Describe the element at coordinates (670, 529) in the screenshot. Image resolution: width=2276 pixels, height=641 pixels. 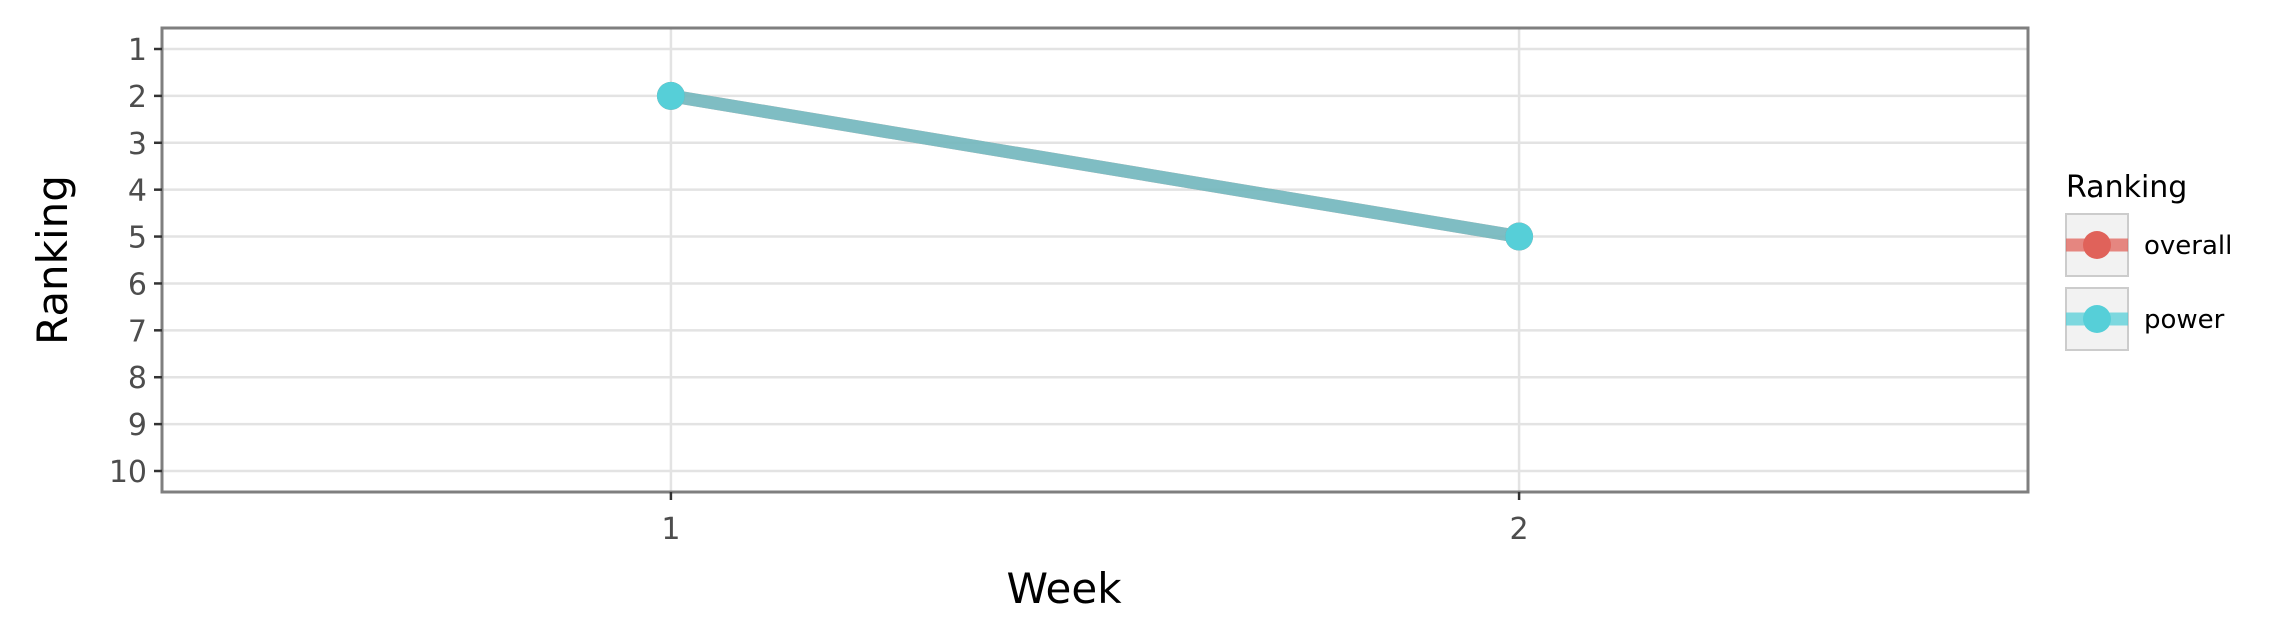
I see `x-tick-label: 1` at that location.